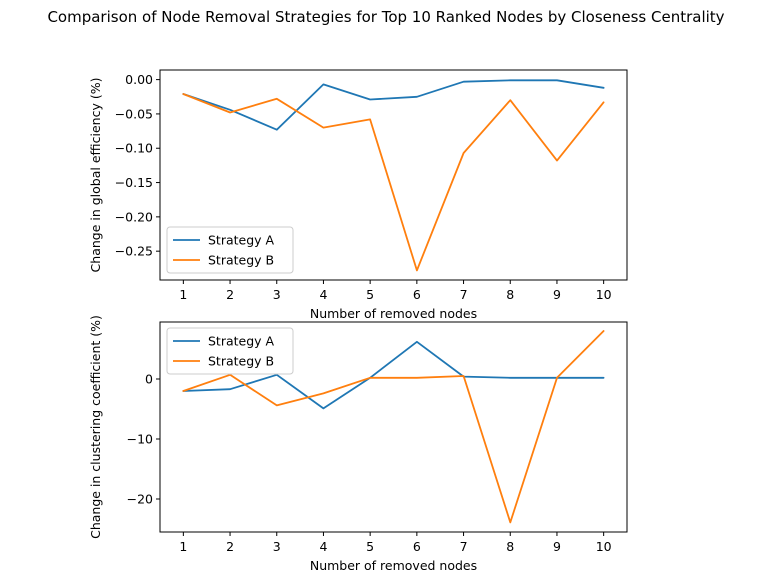 The image size is (772, 585). What do you see at coordinates (134, 113) in the screenshot?
I see `y-tick-label: −0.05` at bounding box center [134, 113].